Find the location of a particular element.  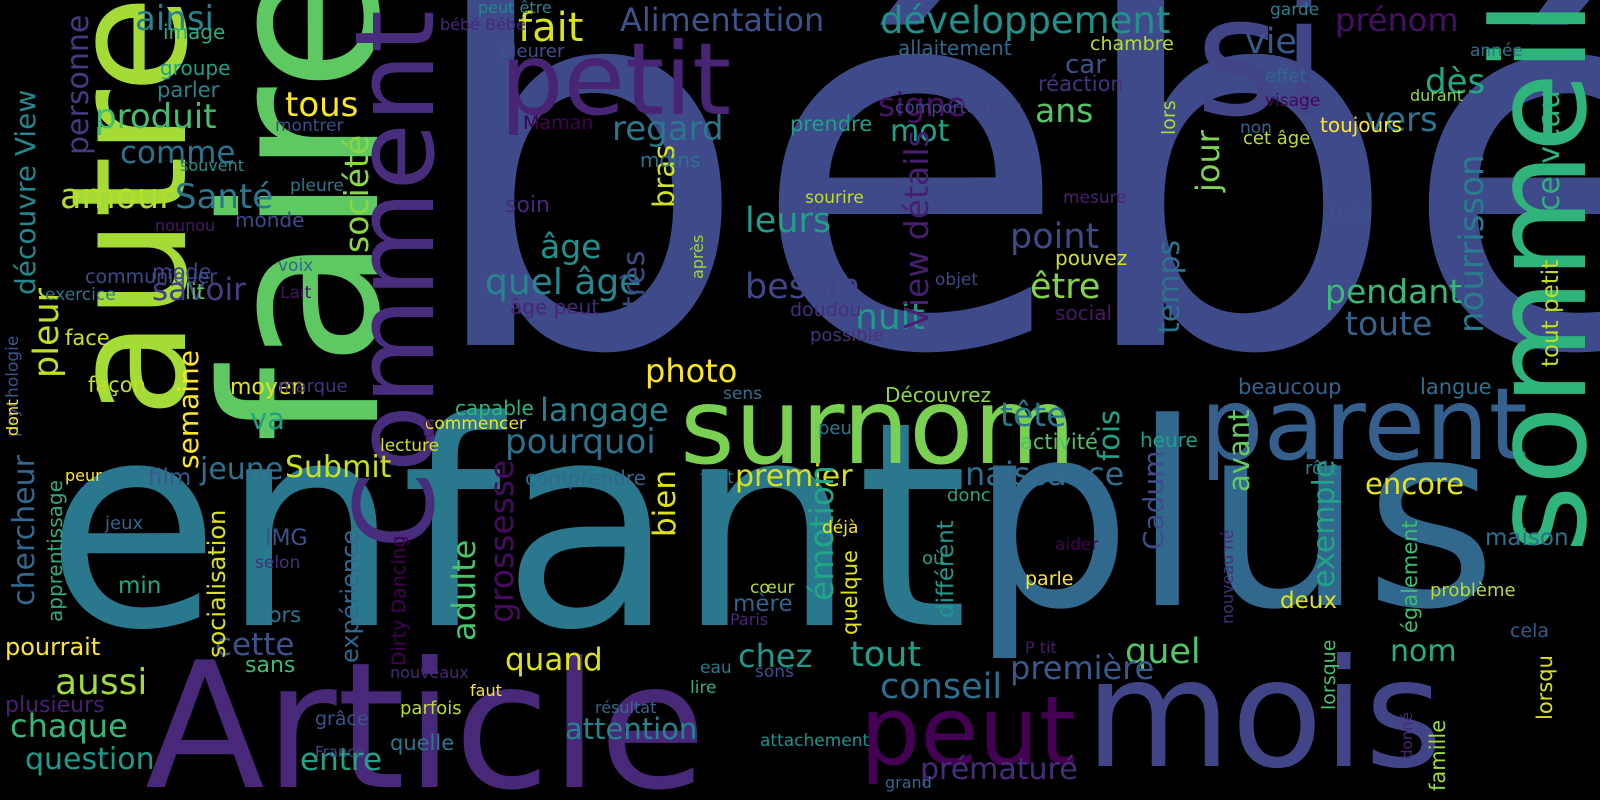

word-167: donc is located at coordinates (969, 495).